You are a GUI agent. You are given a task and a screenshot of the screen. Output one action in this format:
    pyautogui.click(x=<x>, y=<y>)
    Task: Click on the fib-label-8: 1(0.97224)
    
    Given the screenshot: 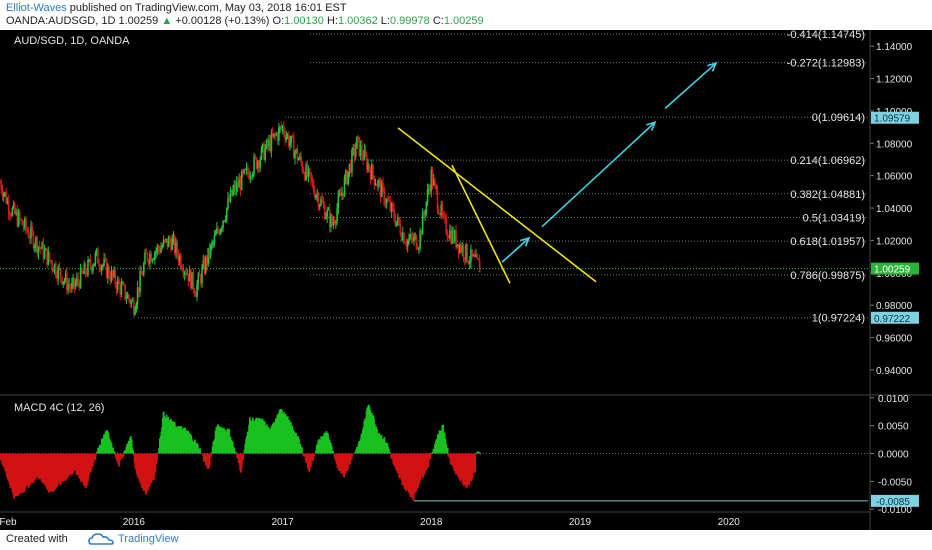 What is the action you would take?
    pyautogui.click(x=838, y=319)
    